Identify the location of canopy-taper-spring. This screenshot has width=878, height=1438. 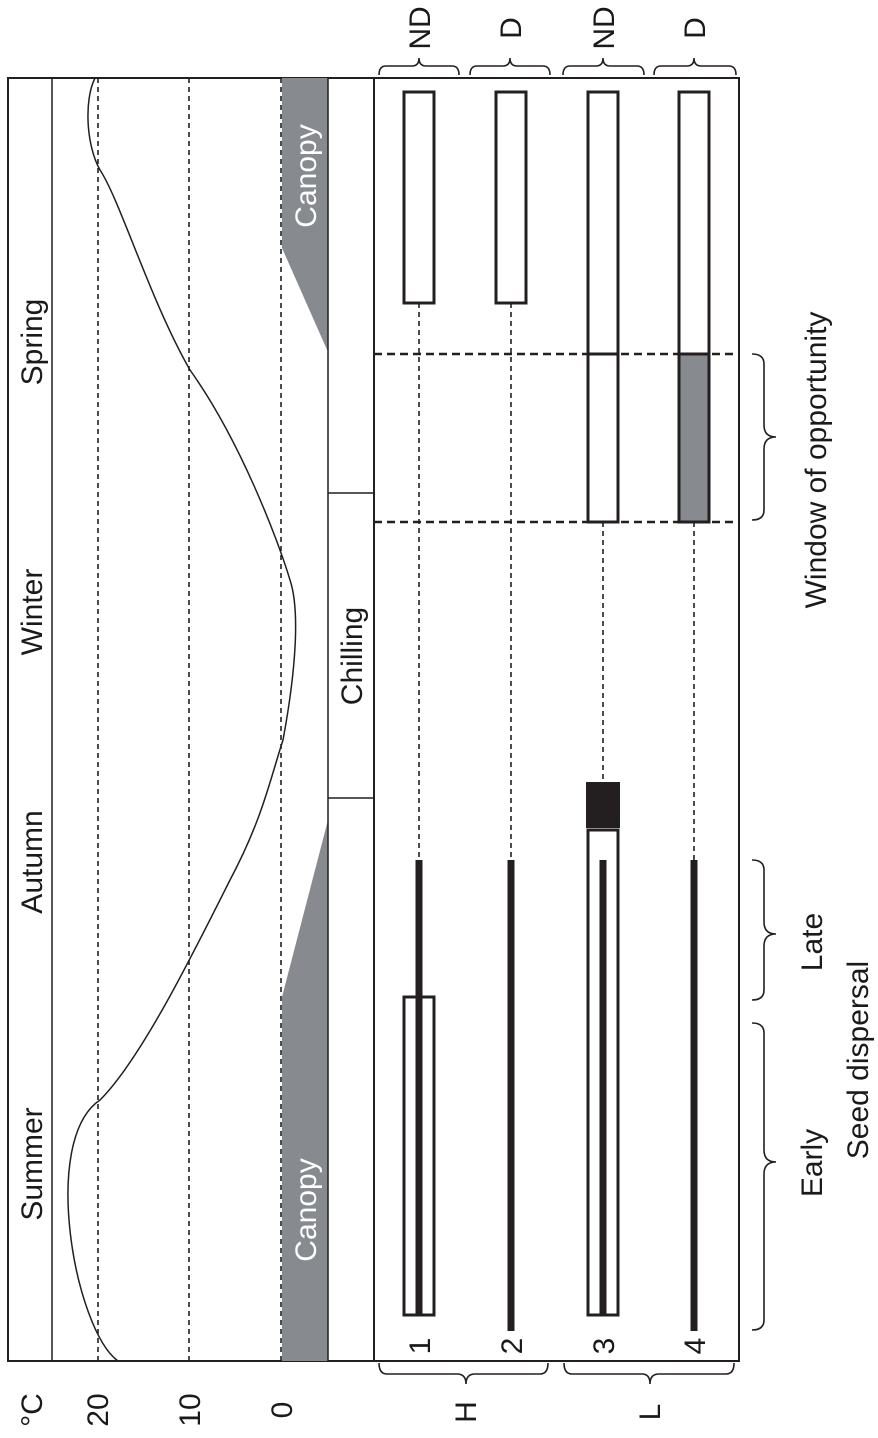
(305, 300).